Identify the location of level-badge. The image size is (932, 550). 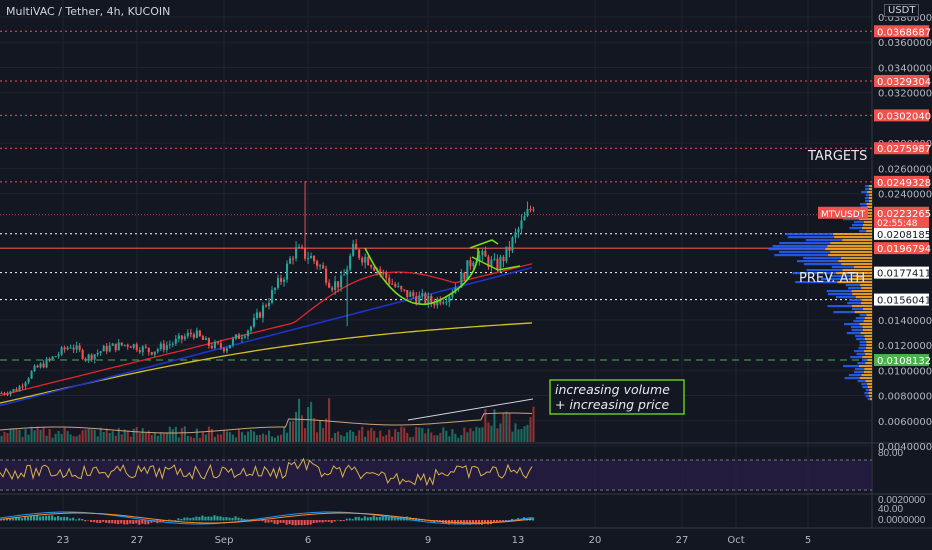
(901, 299).